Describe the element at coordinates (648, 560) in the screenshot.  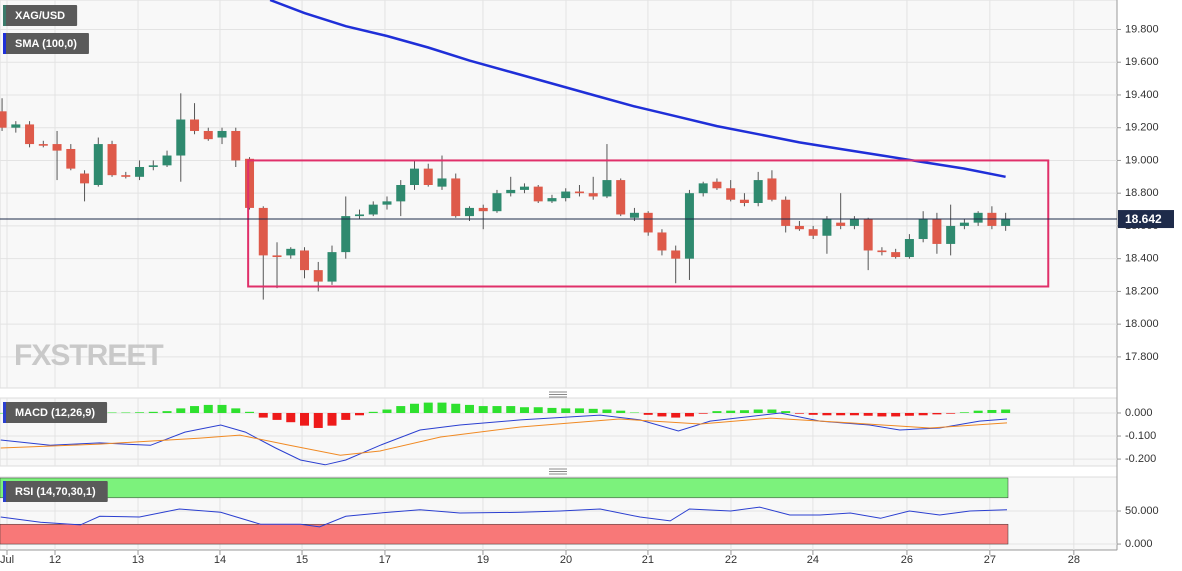
I see `x-tick-label: 21` at that location.